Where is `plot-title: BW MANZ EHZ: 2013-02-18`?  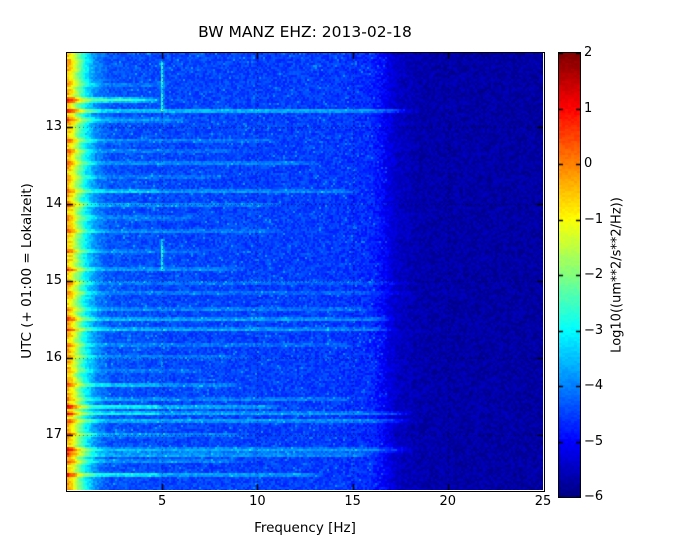
plot-title: BW MANZ EHZ: 2013-02-18 is located at coordinates (305, 32).